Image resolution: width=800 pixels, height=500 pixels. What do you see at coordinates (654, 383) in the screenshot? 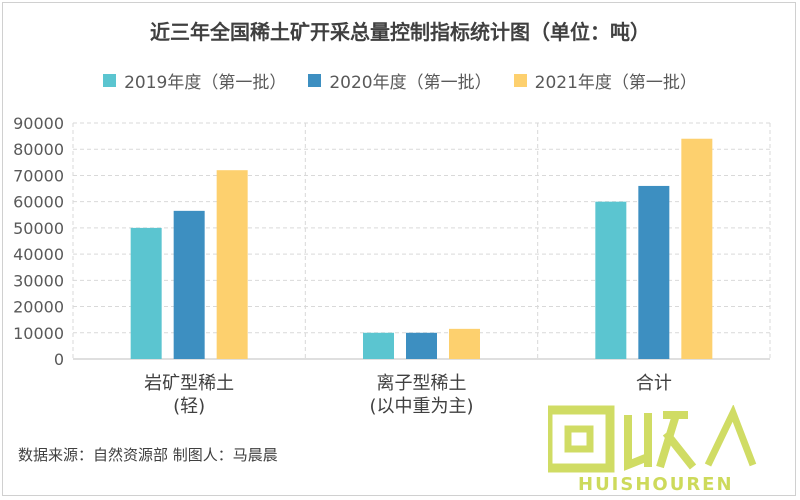
I see `x-category-label: 合计` at bounding box center [654, 383].